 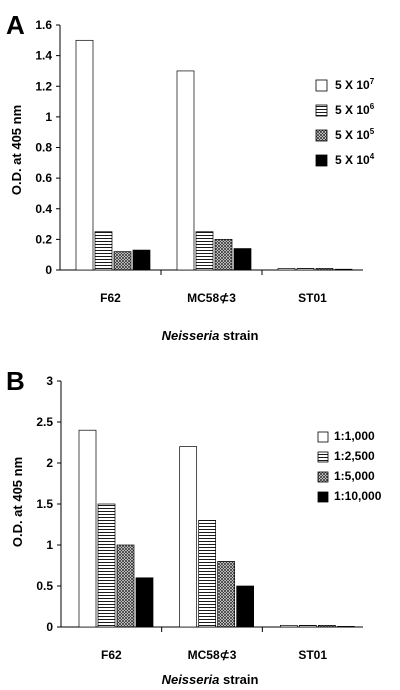 I want to click on panel-a-xlabel-italic: Neisseria, so click(x=191, y=335).